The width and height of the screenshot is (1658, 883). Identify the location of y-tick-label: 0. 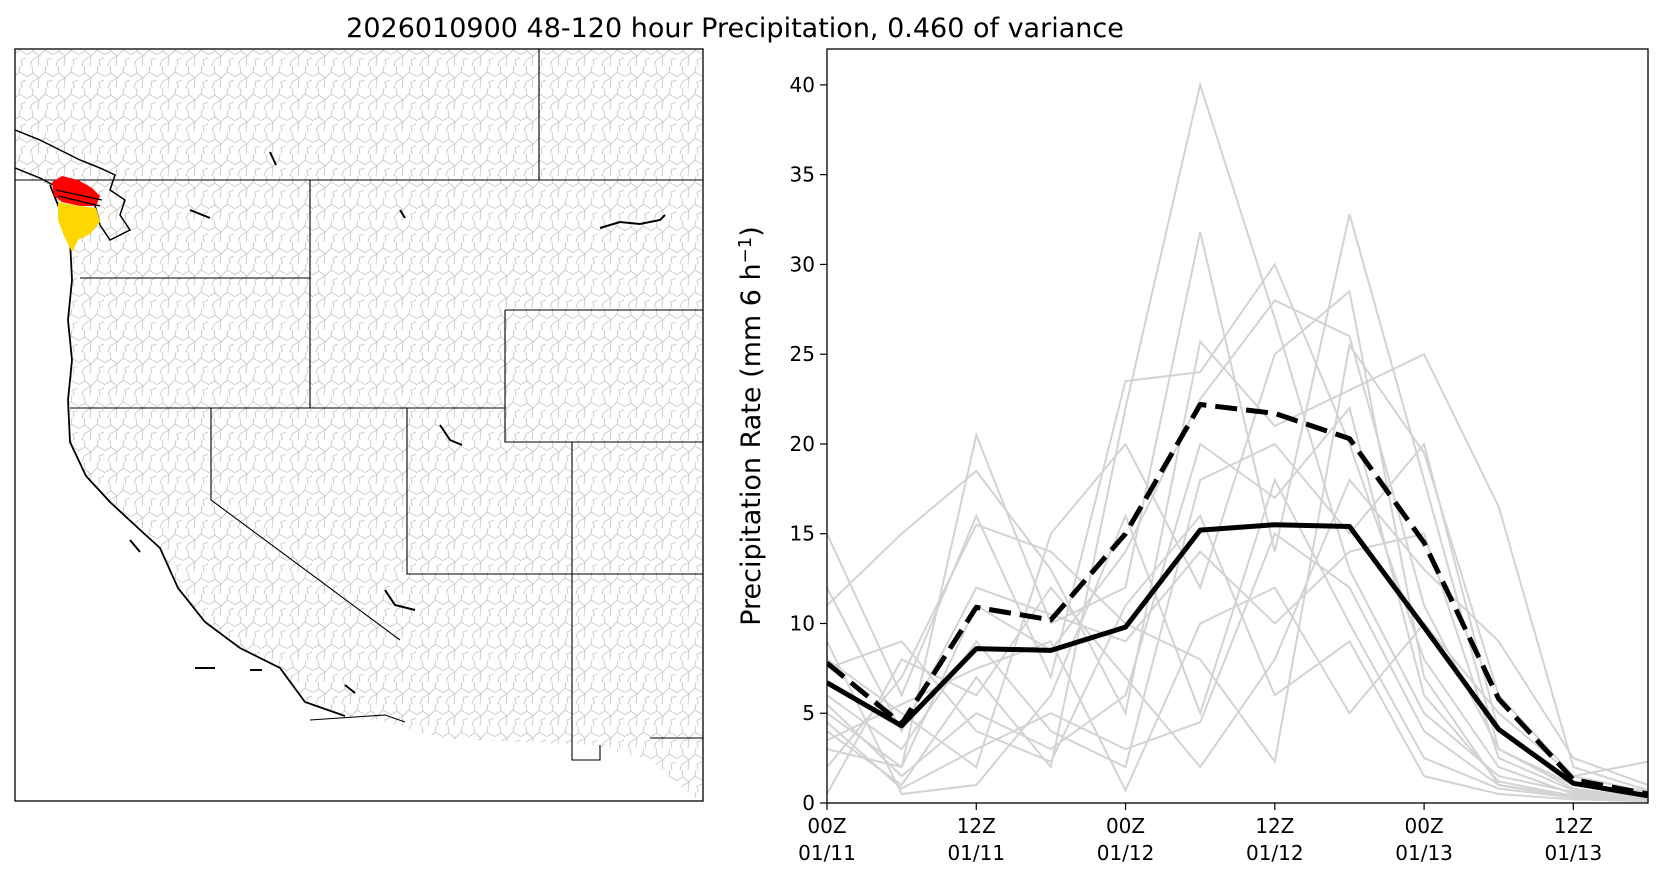
(808, 803).